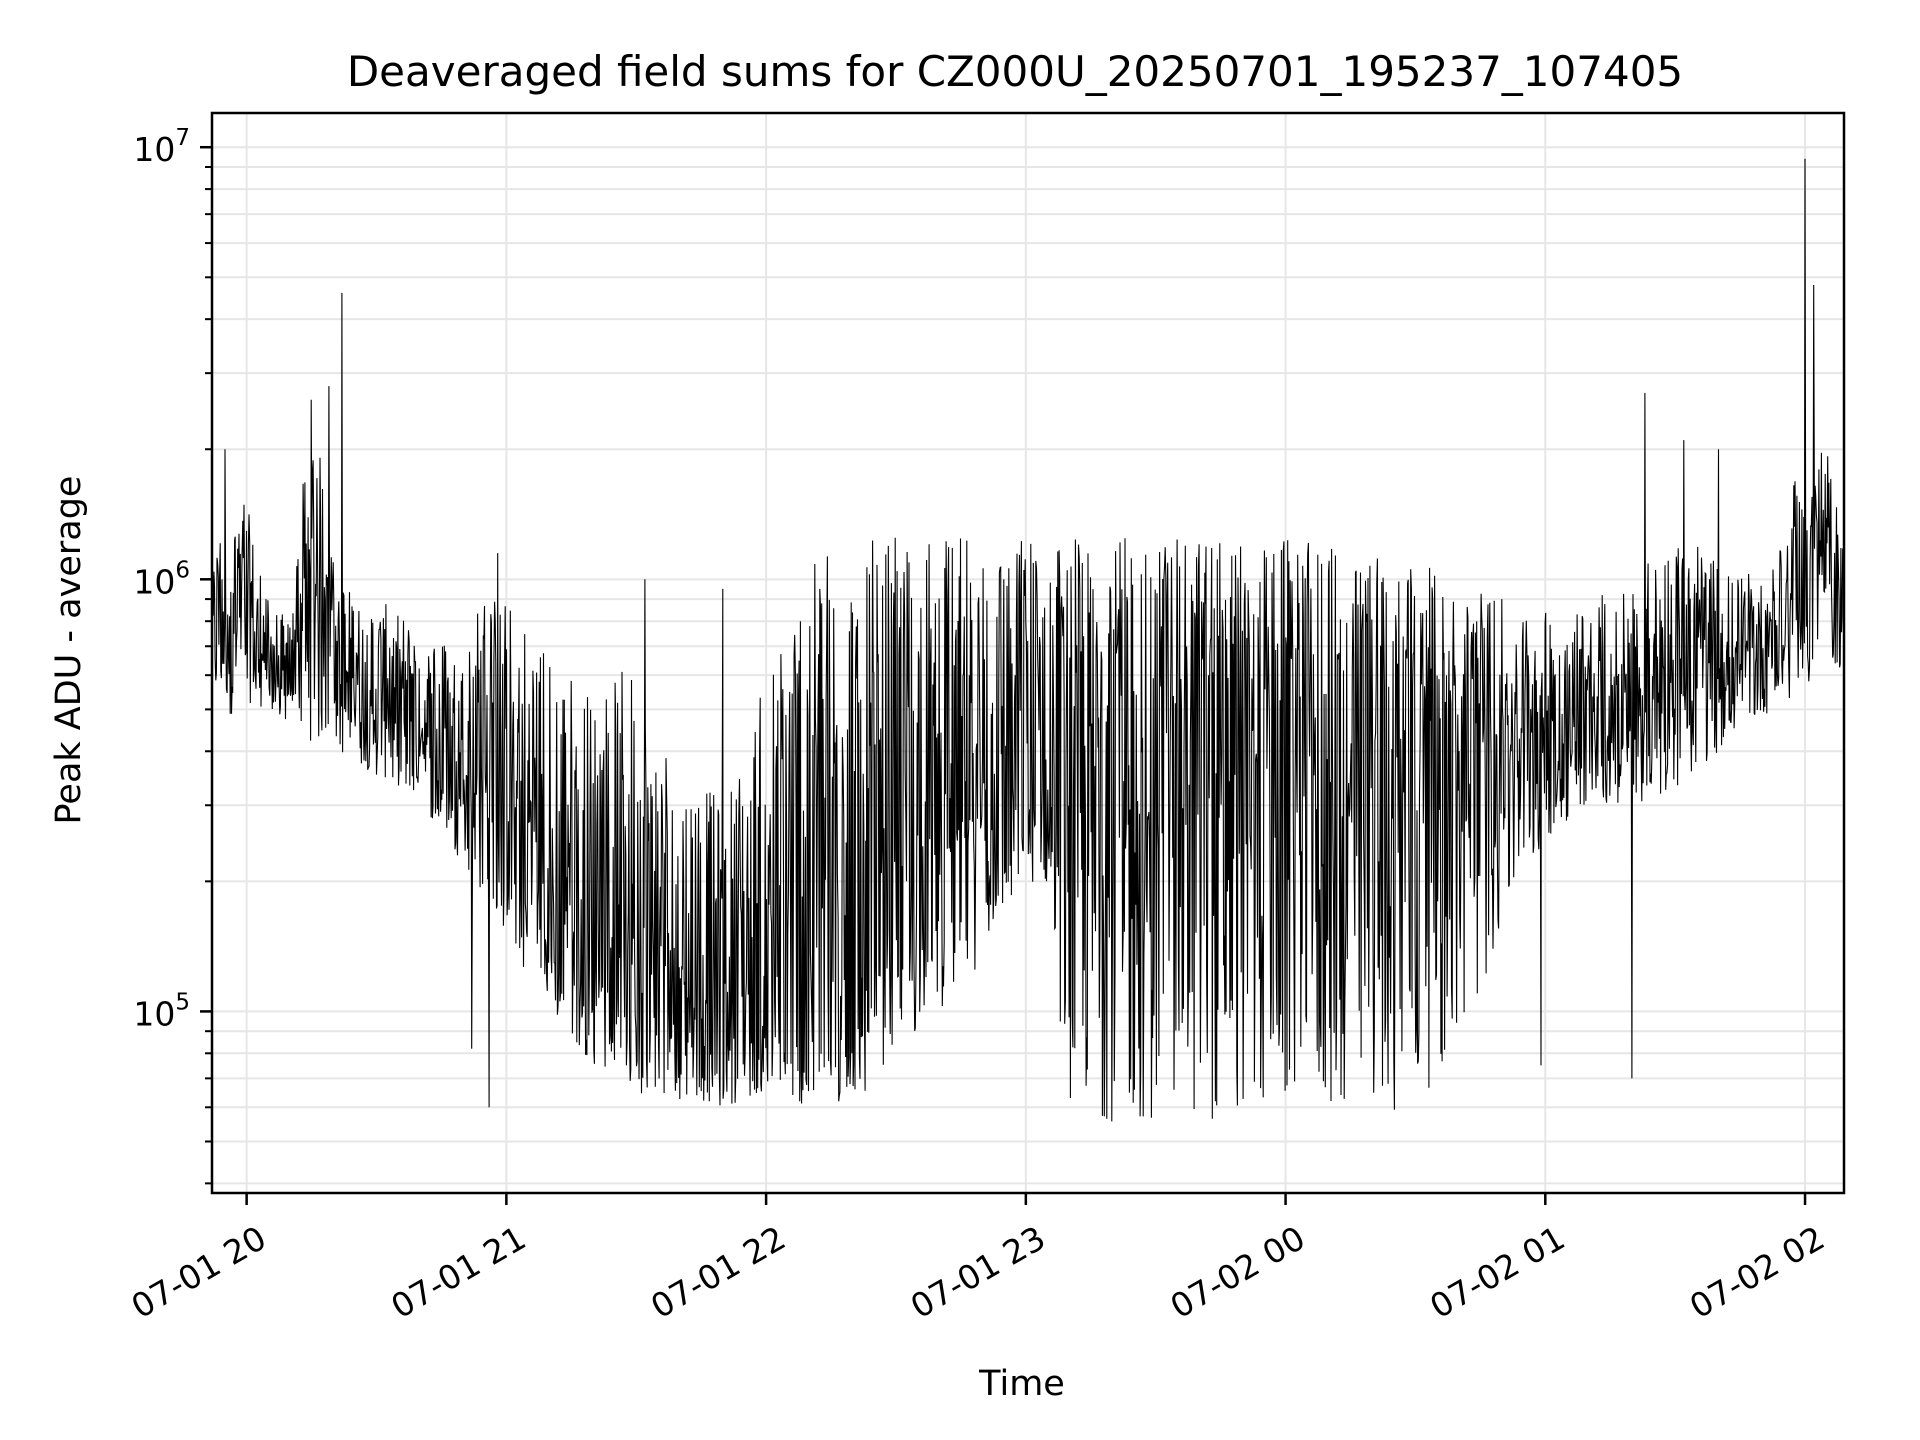 The width and height of the screenshot is (1920, 1440). I want to click on x-axis-title: Time, so click(1021, 1384).